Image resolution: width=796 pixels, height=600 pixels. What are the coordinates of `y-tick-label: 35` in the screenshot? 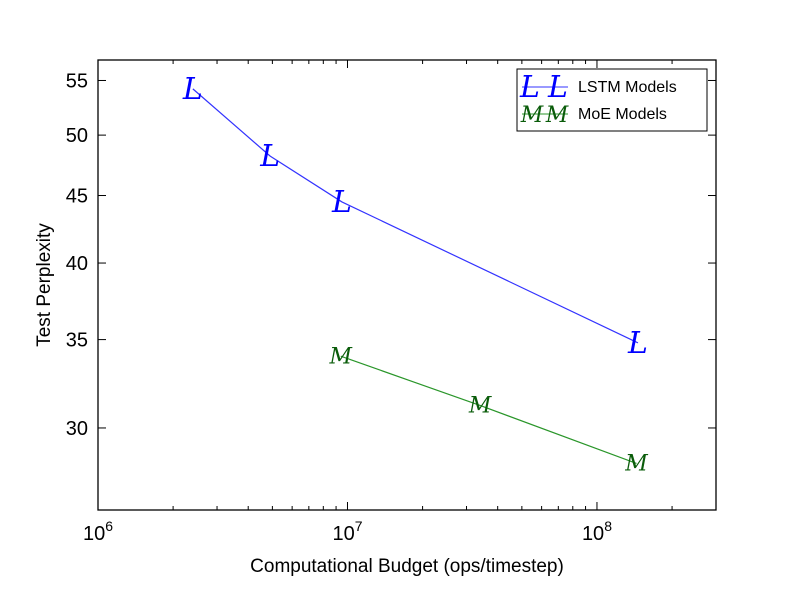 It's located at (77, 341).